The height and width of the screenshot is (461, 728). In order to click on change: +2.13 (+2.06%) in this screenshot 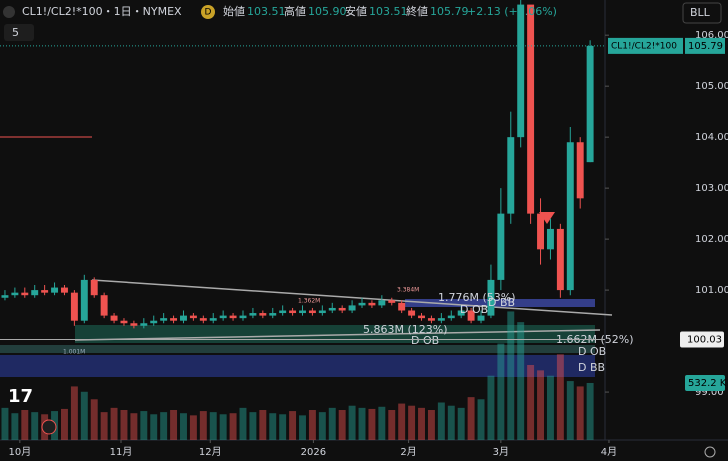, I will do `click(512, 11)`.